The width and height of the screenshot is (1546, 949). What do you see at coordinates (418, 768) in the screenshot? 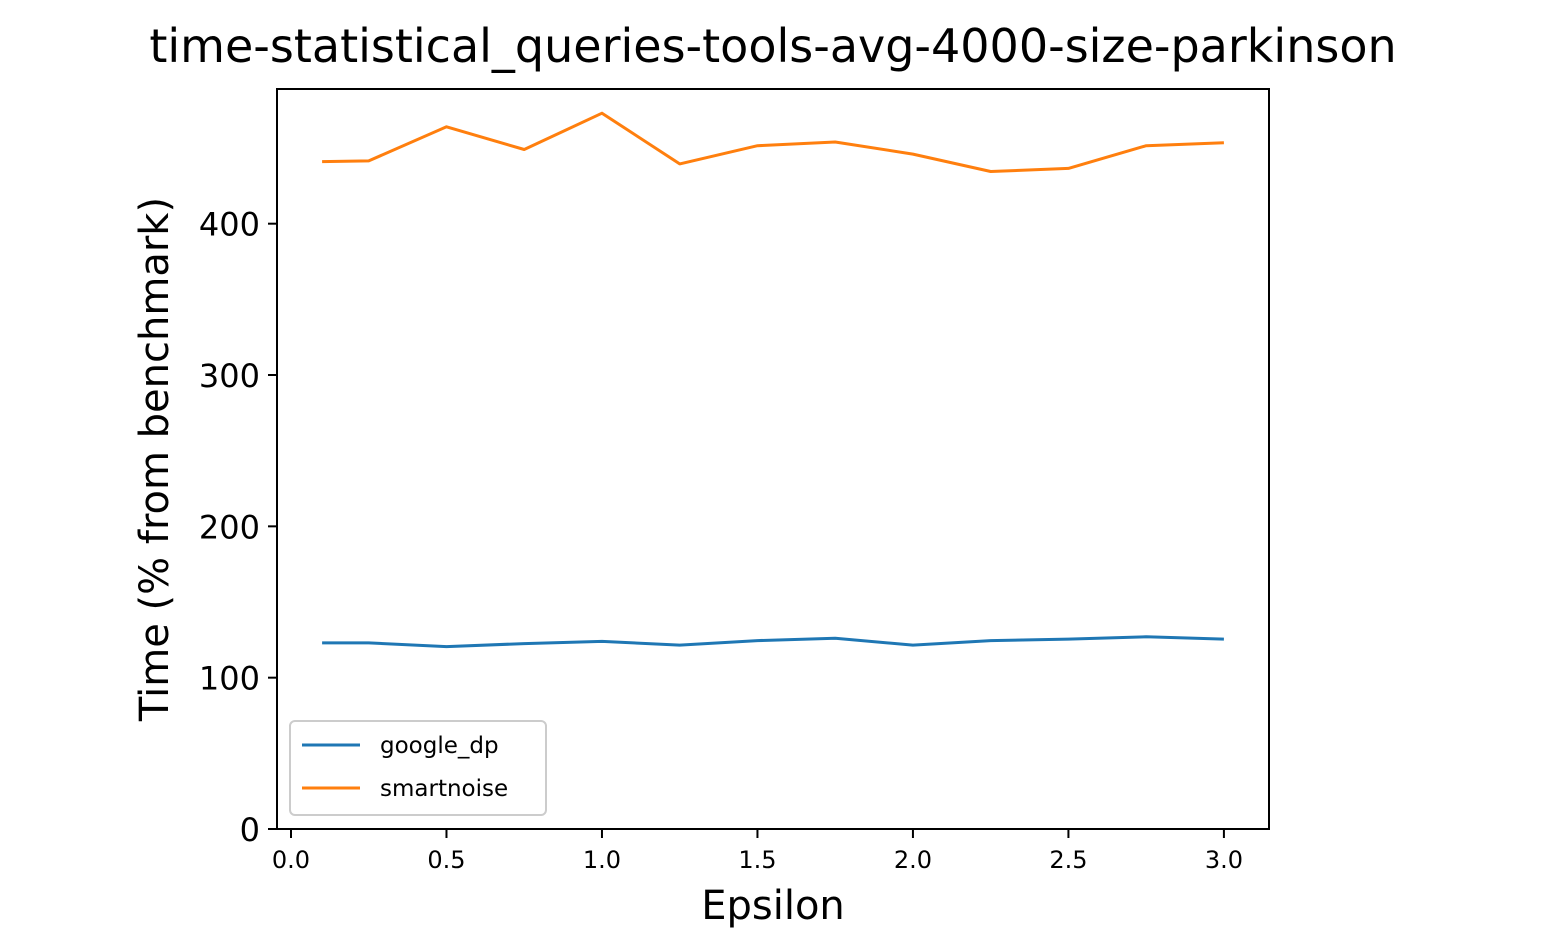
I see `legend: google_dp smartnoise` at bounding box center [418, 768].